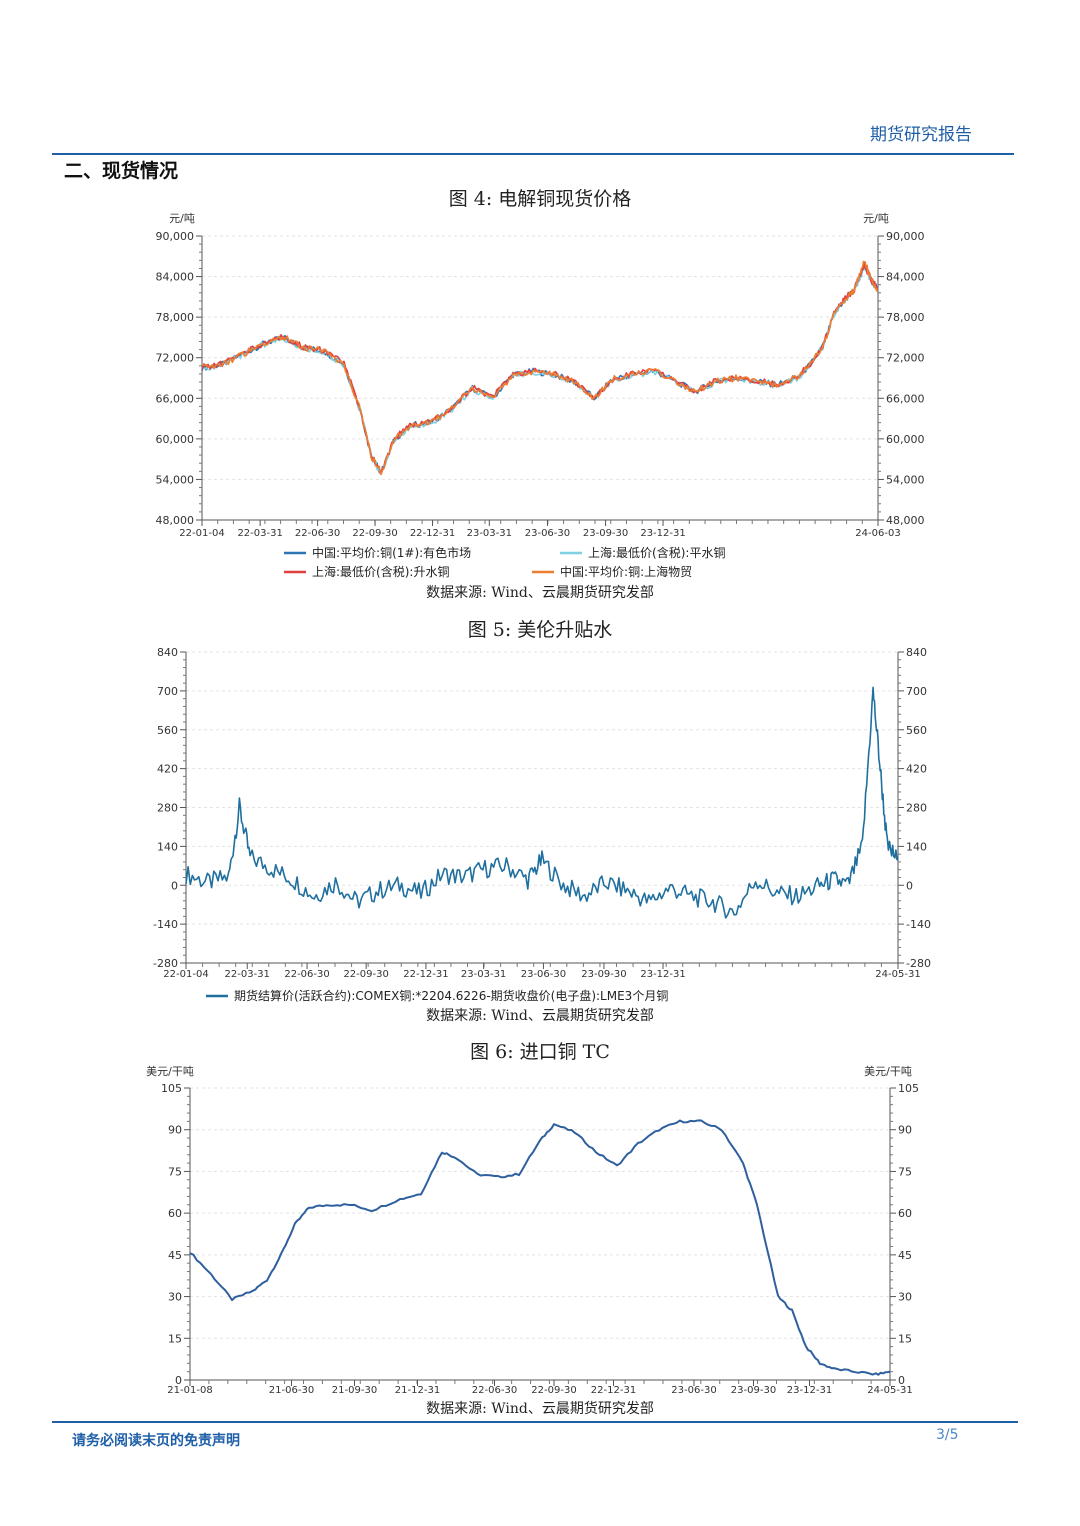  Describe the element at coordinates (391, 552) in the screenshot. I see `legend-label: 中国:平均价:铜(1#):有色市场` at that location.